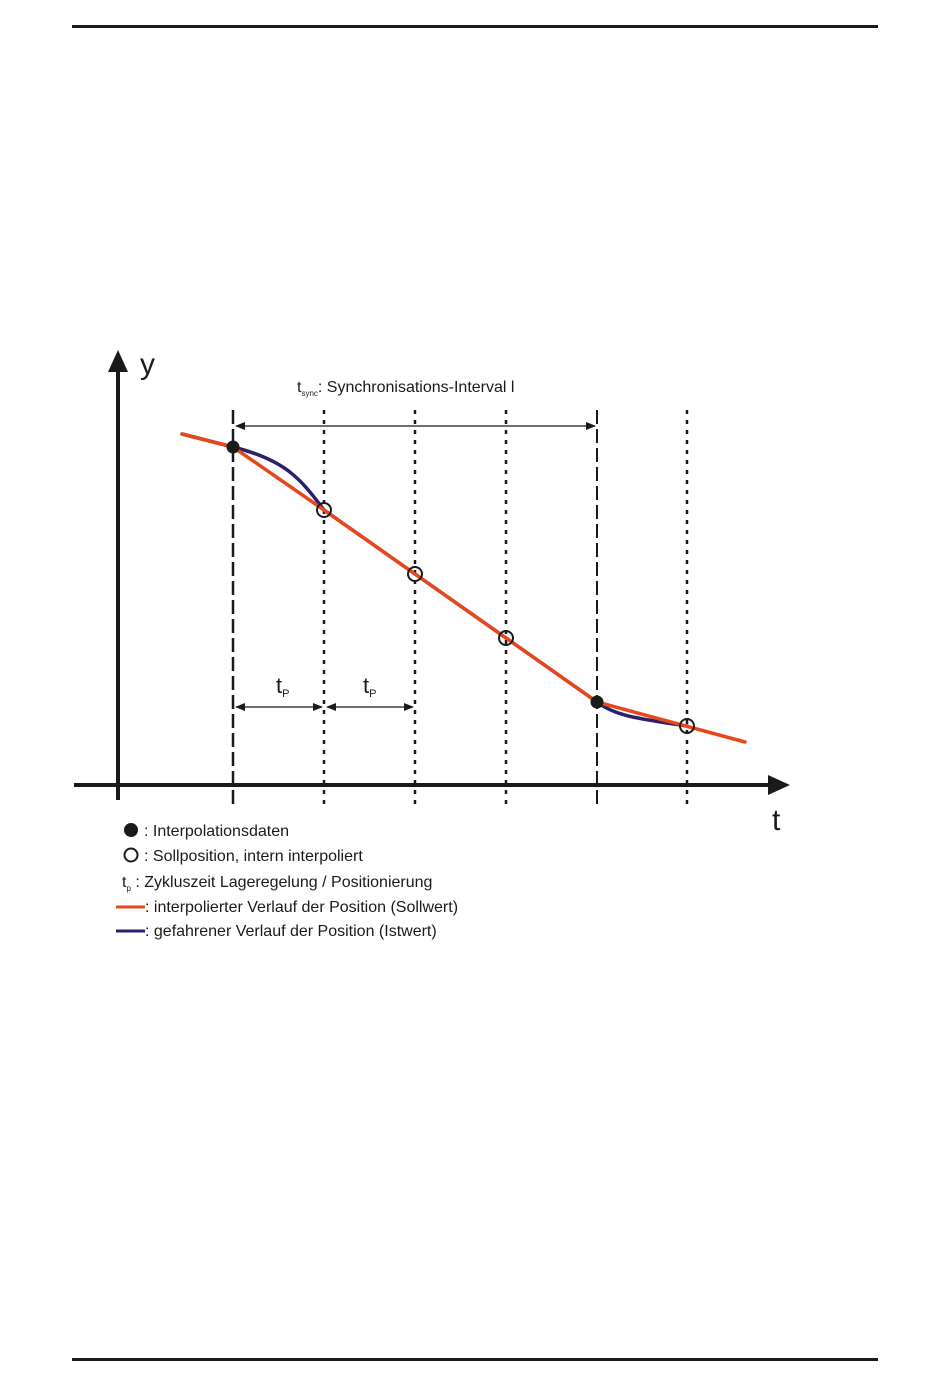  What do you see at coordinates (475, 1359) in the screenshot?
I see `bottom-rule` at bounding box center [475, 1359].